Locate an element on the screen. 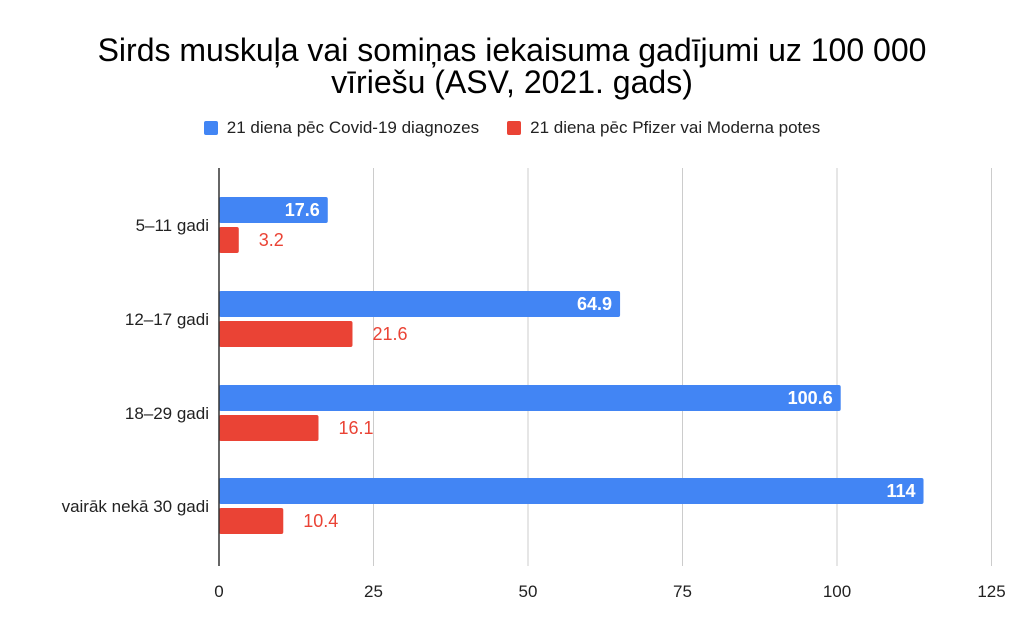 The width and height of the screenshot is (1024, 633). x-tick-label: 25 is located at coordinates (373, 591).